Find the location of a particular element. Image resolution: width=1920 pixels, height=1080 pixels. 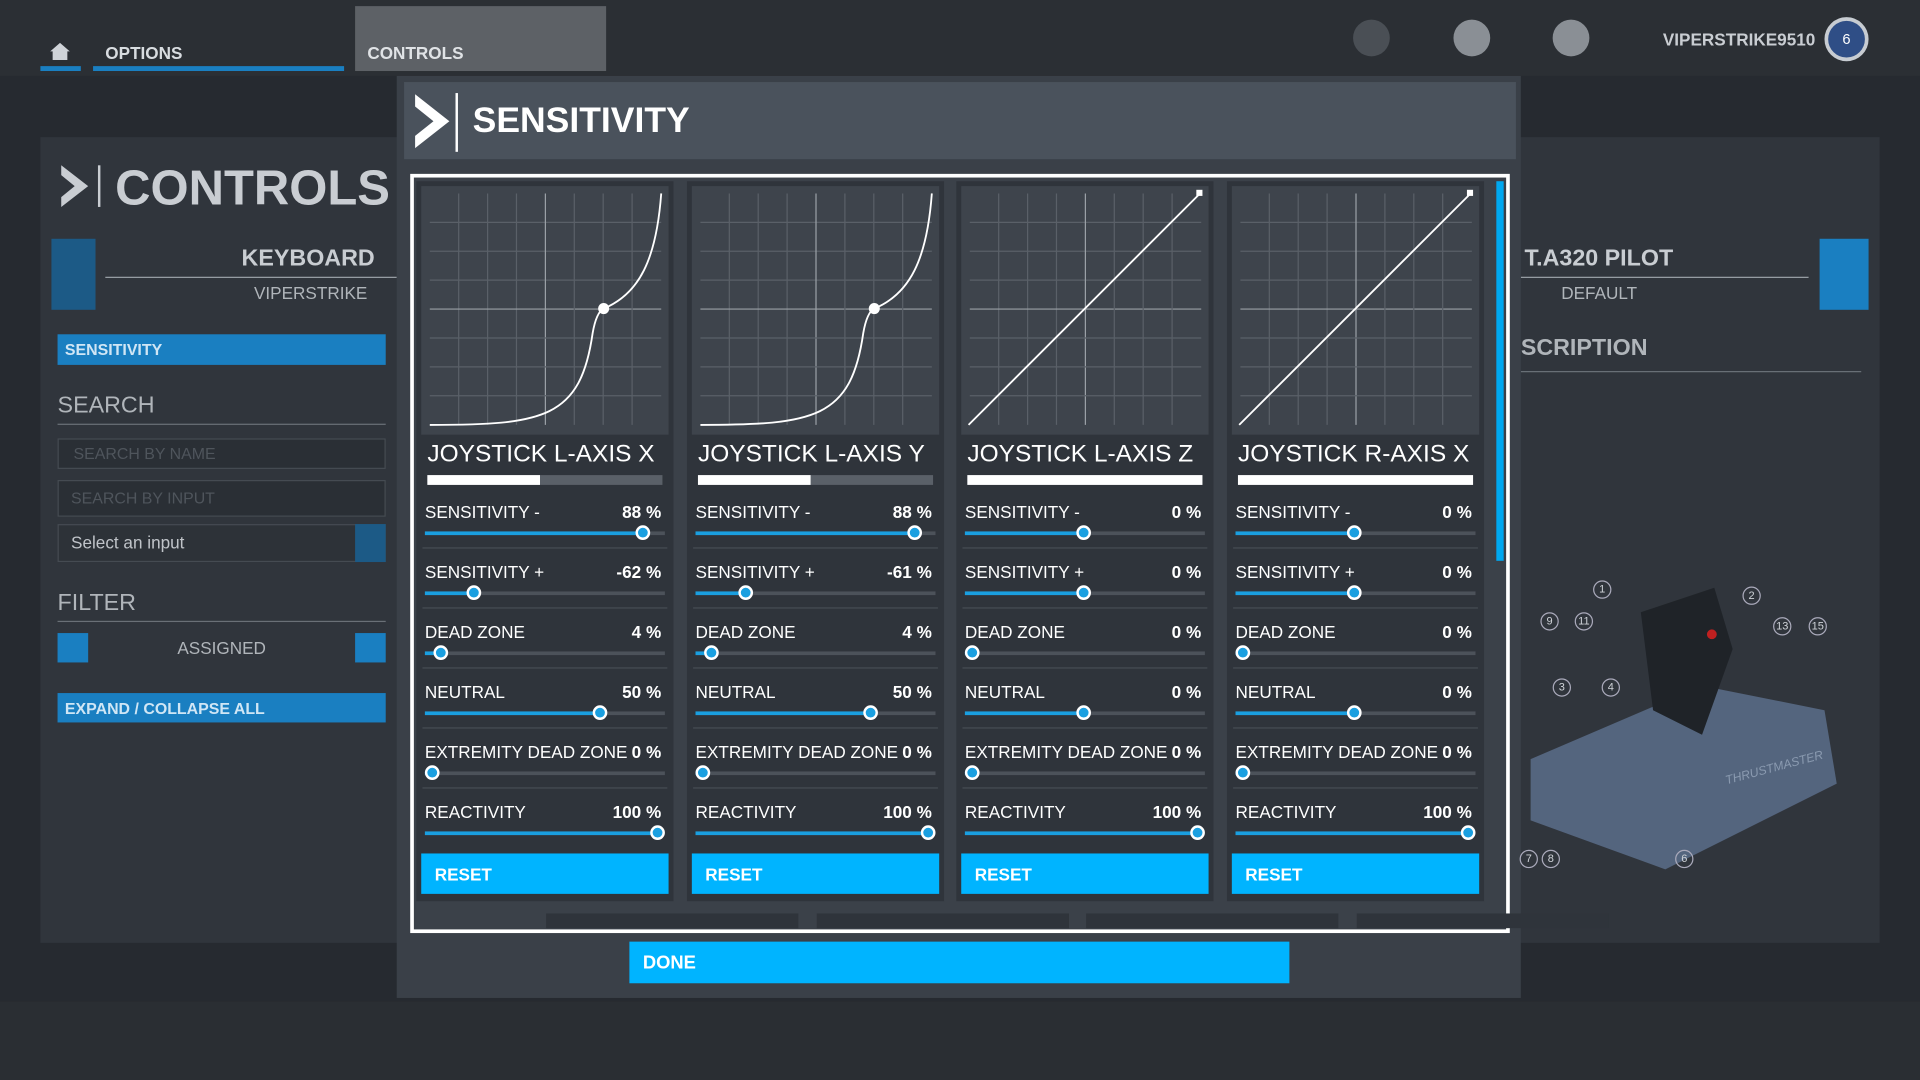

expand-button is located at coordinates (221, 708).